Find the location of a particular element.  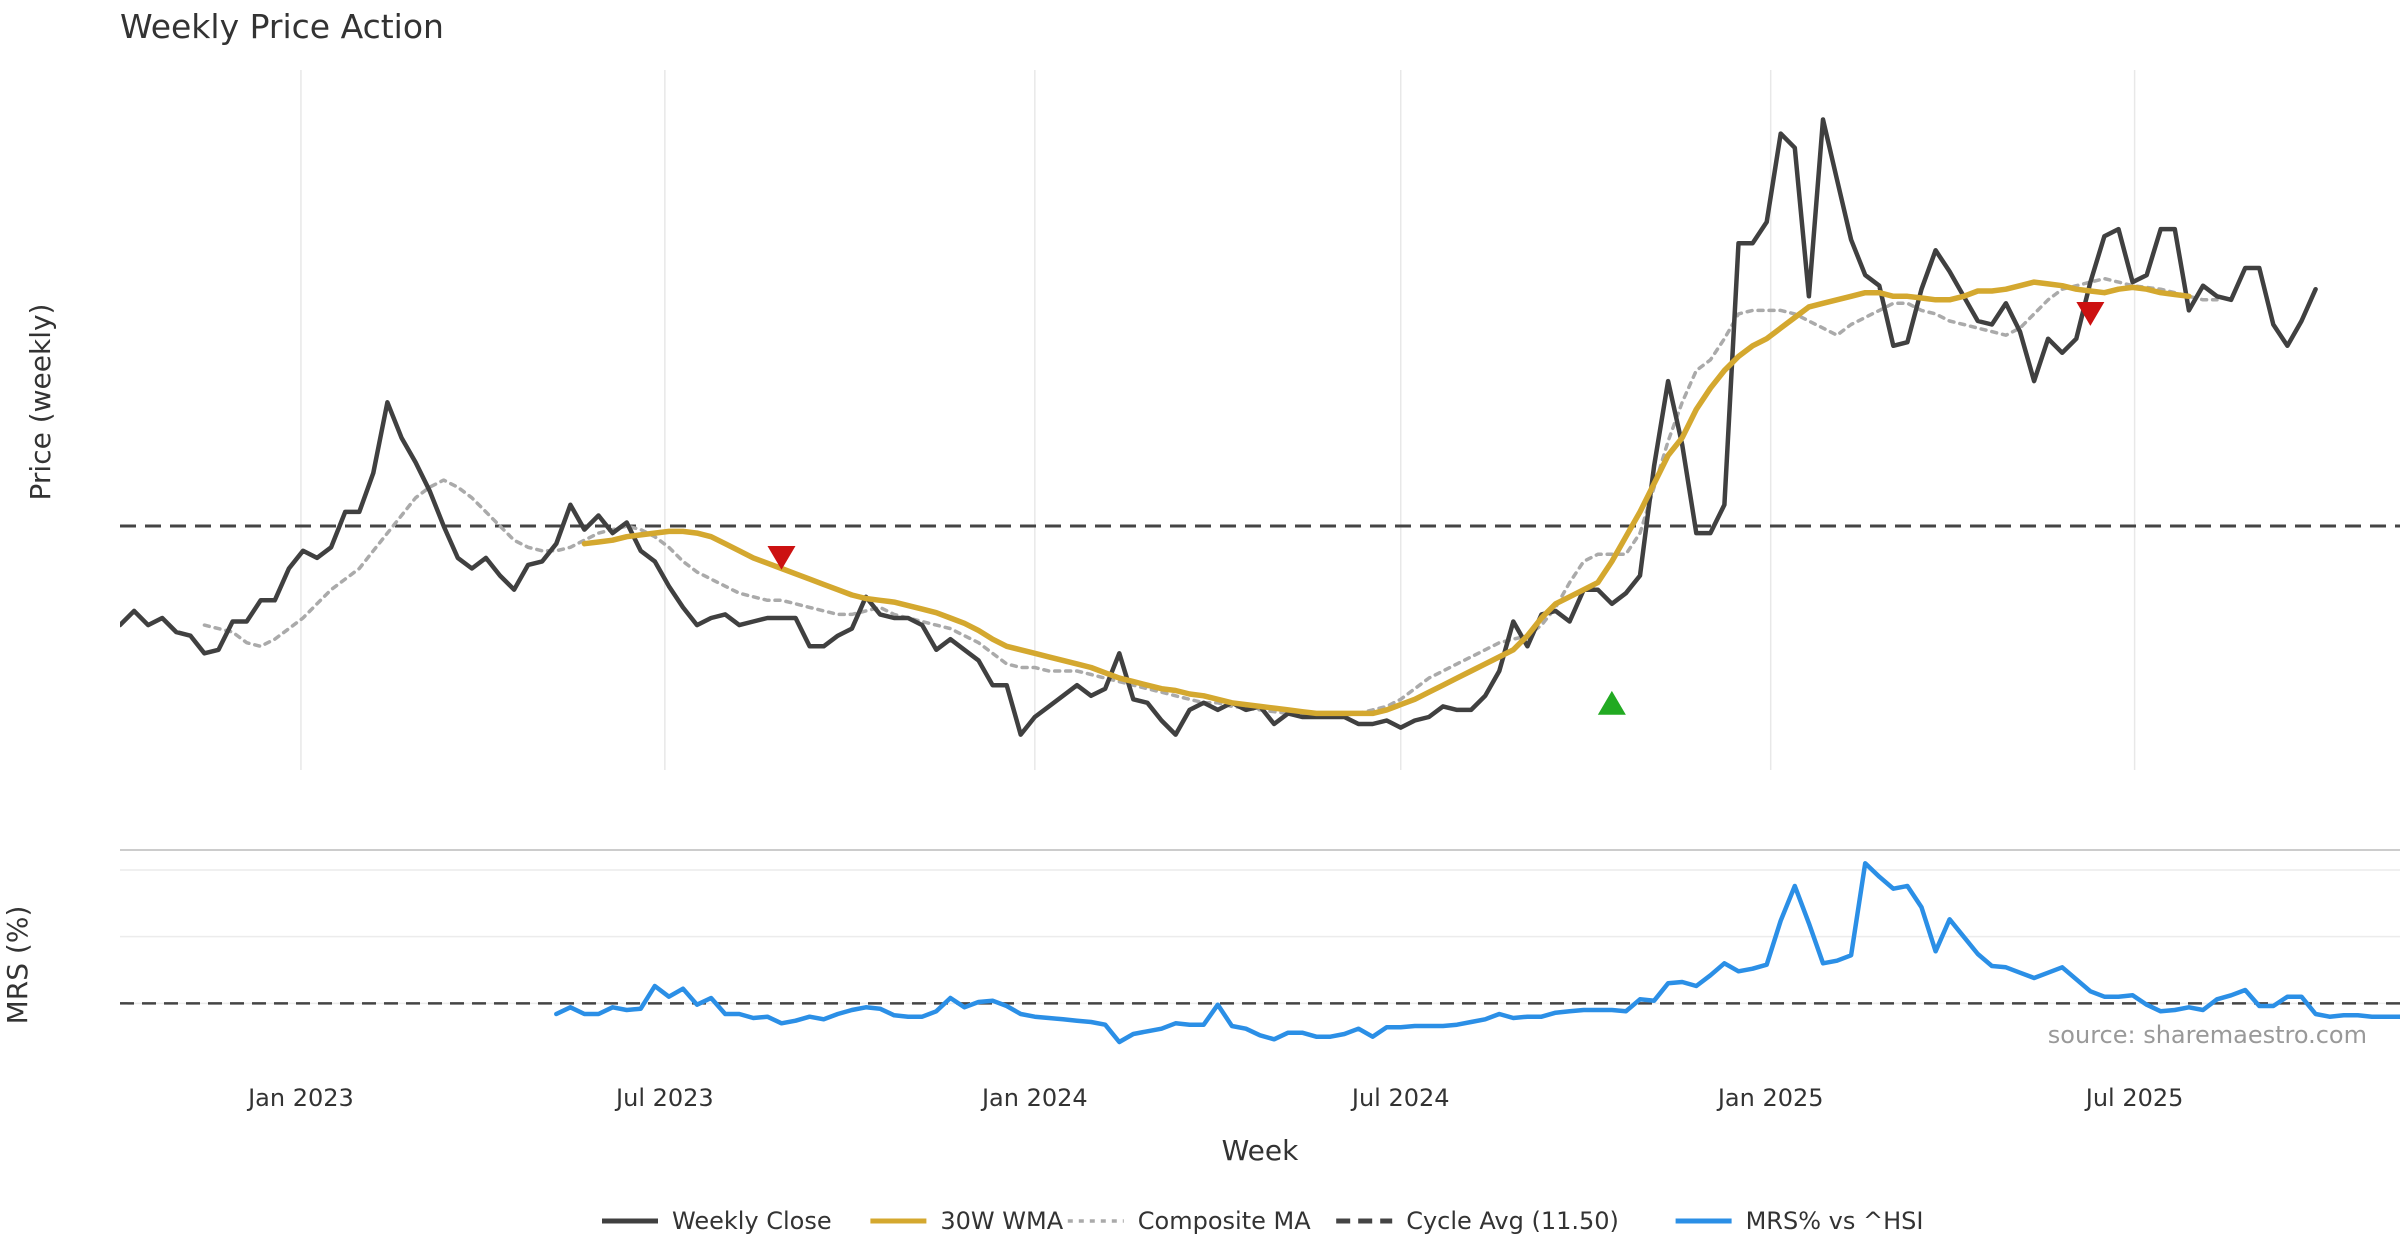

source-credit: source: sharemaestro.com is located at coordinates (2207, 1035).